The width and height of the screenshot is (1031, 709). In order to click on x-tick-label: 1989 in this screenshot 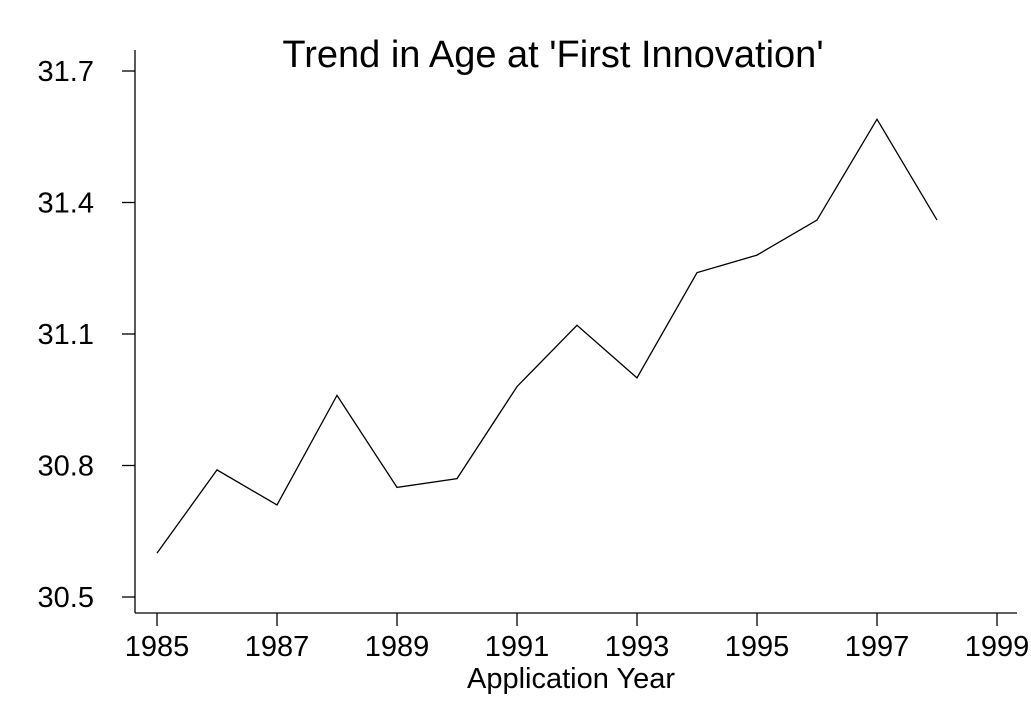, I will do `click(397, 647)`.